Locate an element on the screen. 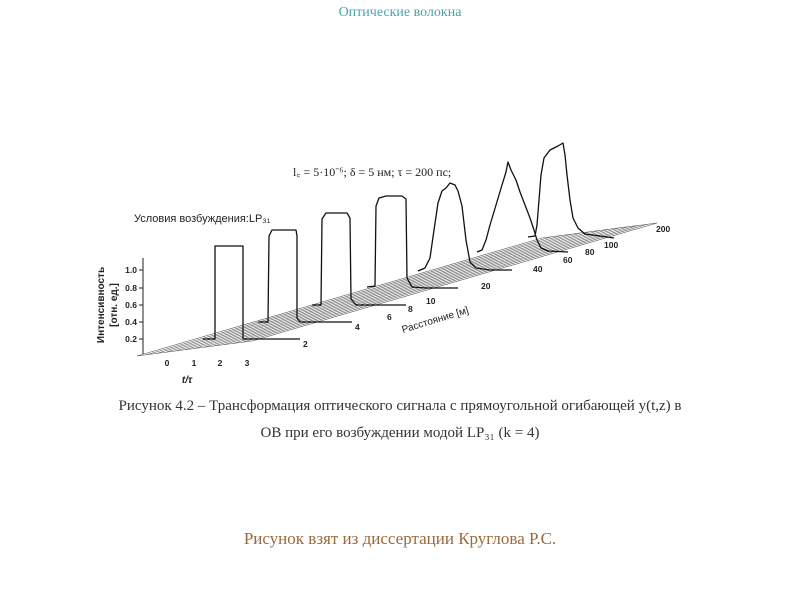  distance-tick-label: 2 is located at coordinates (305, 344).